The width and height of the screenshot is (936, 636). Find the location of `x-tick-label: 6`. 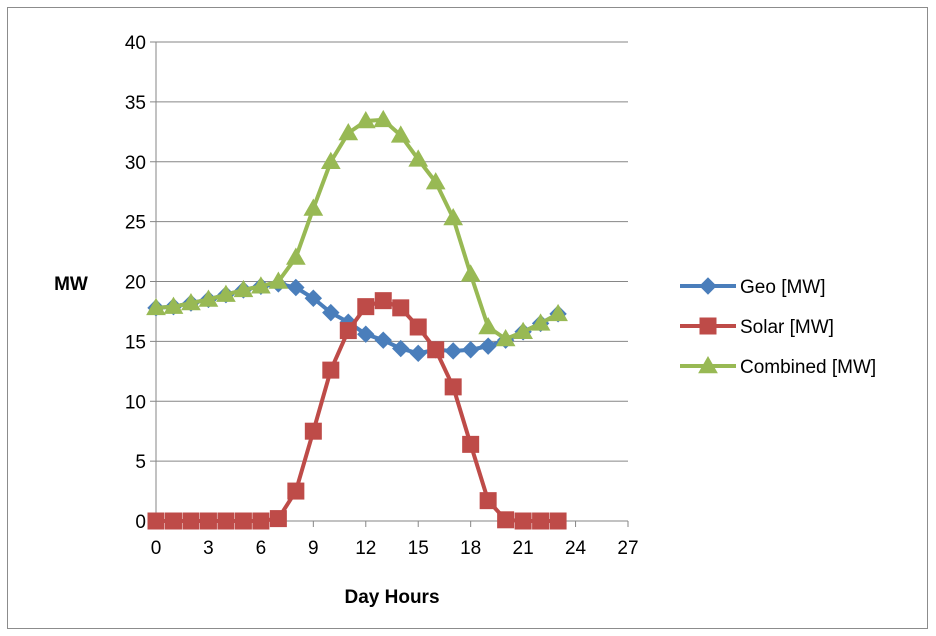

x-tick-label: 6 is located at coordinates (261, 548).